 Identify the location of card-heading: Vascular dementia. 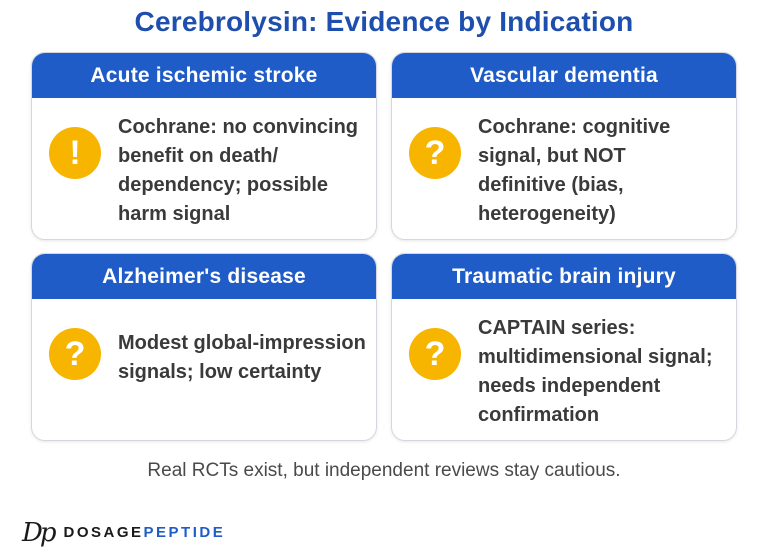
(564, 75).